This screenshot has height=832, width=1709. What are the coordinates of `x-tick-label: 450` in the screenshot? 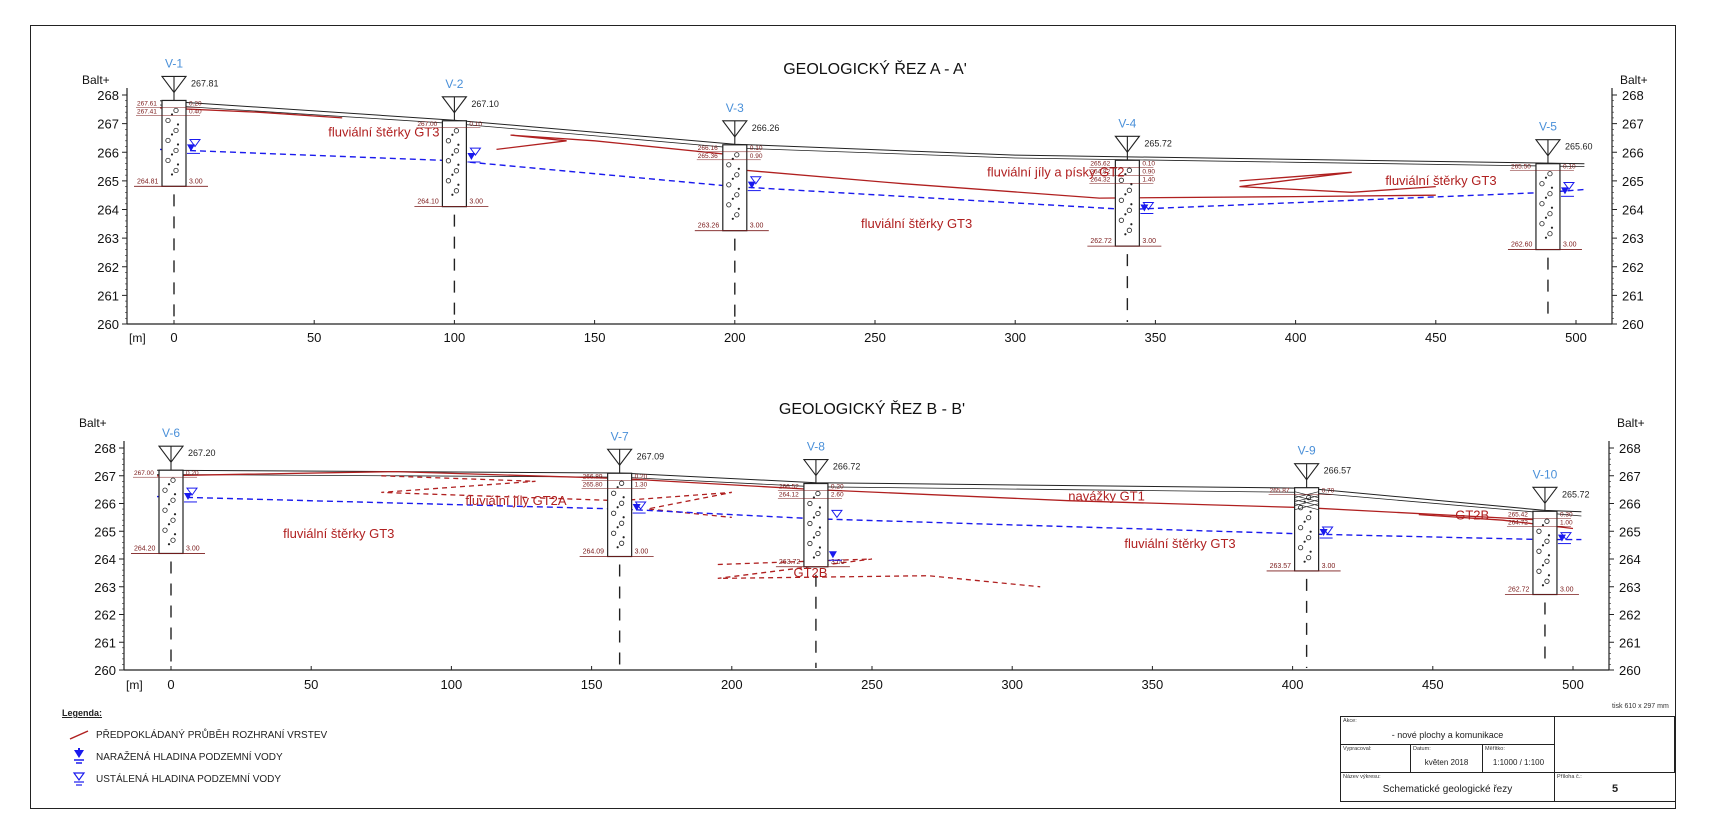 It's located at (1436, 337).